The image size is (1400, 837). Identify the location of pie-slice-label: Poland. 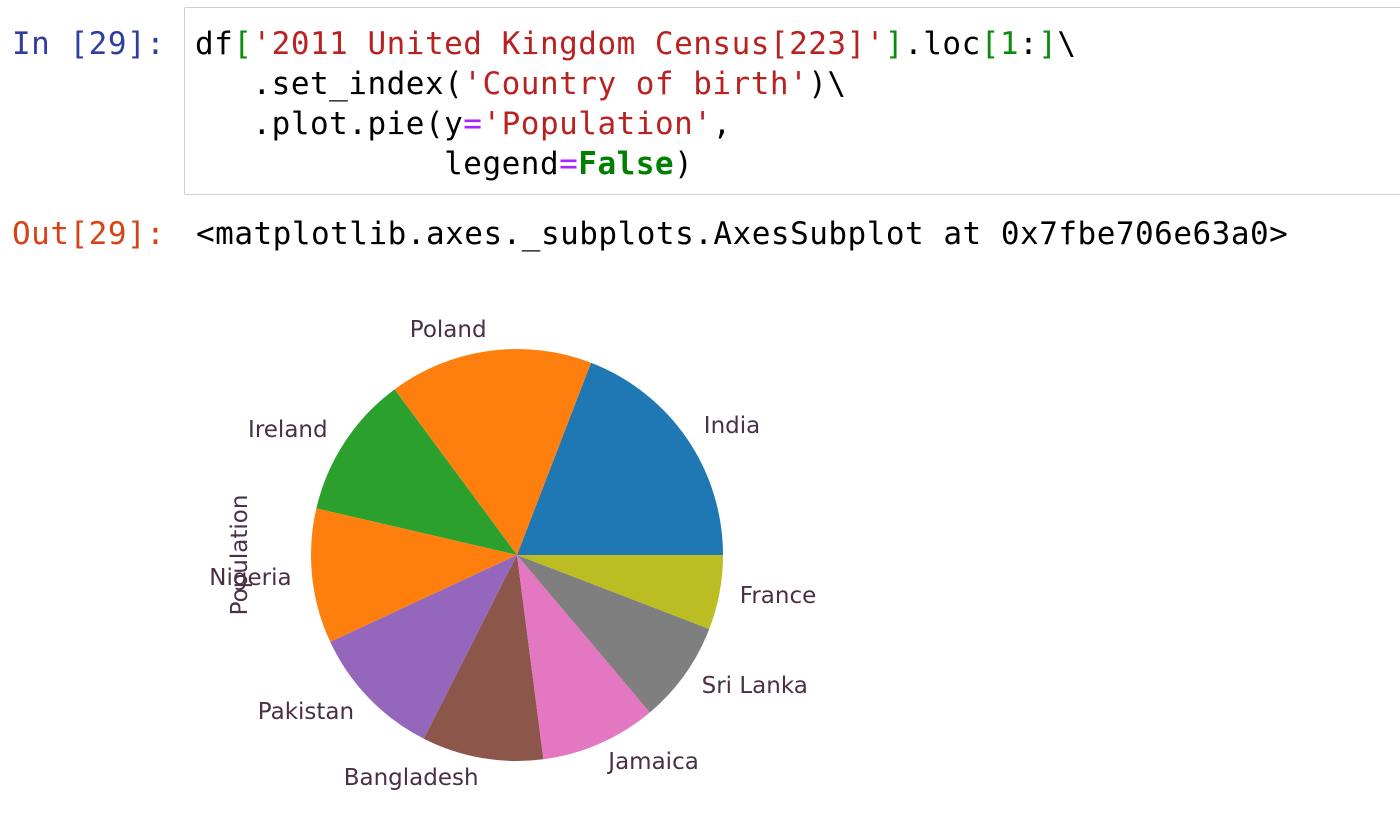
(448, 330).